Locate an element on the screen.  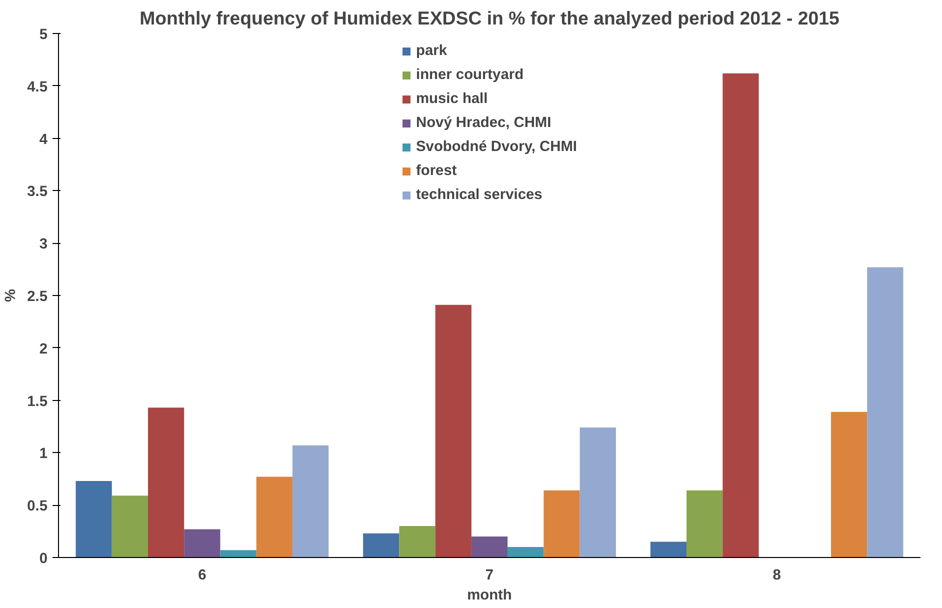
legend-label: technical services is located at coordinates (479, 195).